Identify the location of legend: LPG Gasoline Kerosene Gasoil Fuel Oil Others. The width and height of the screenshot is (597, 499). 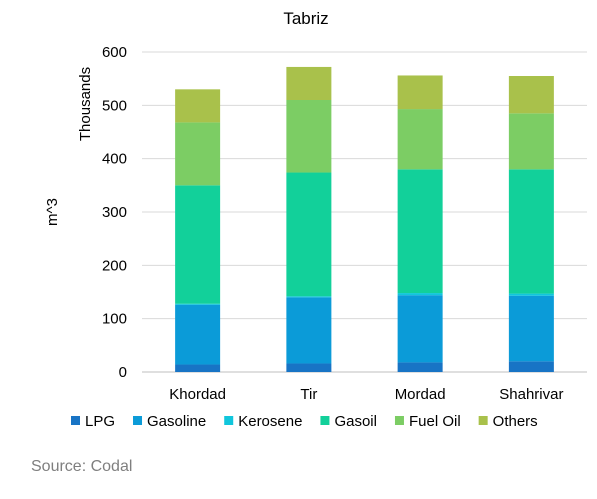
(304, 421).